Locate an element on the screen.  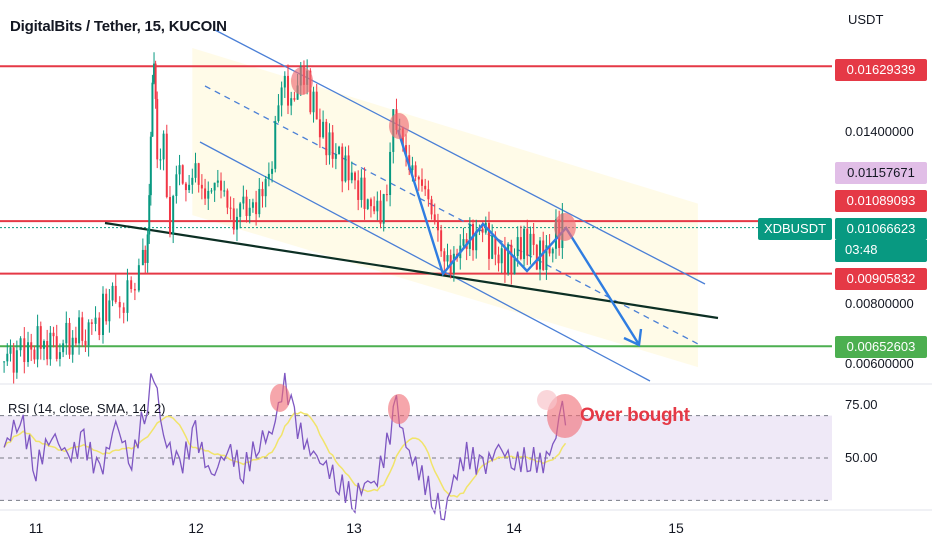
support-trendline is located at coordinates (411, 270).